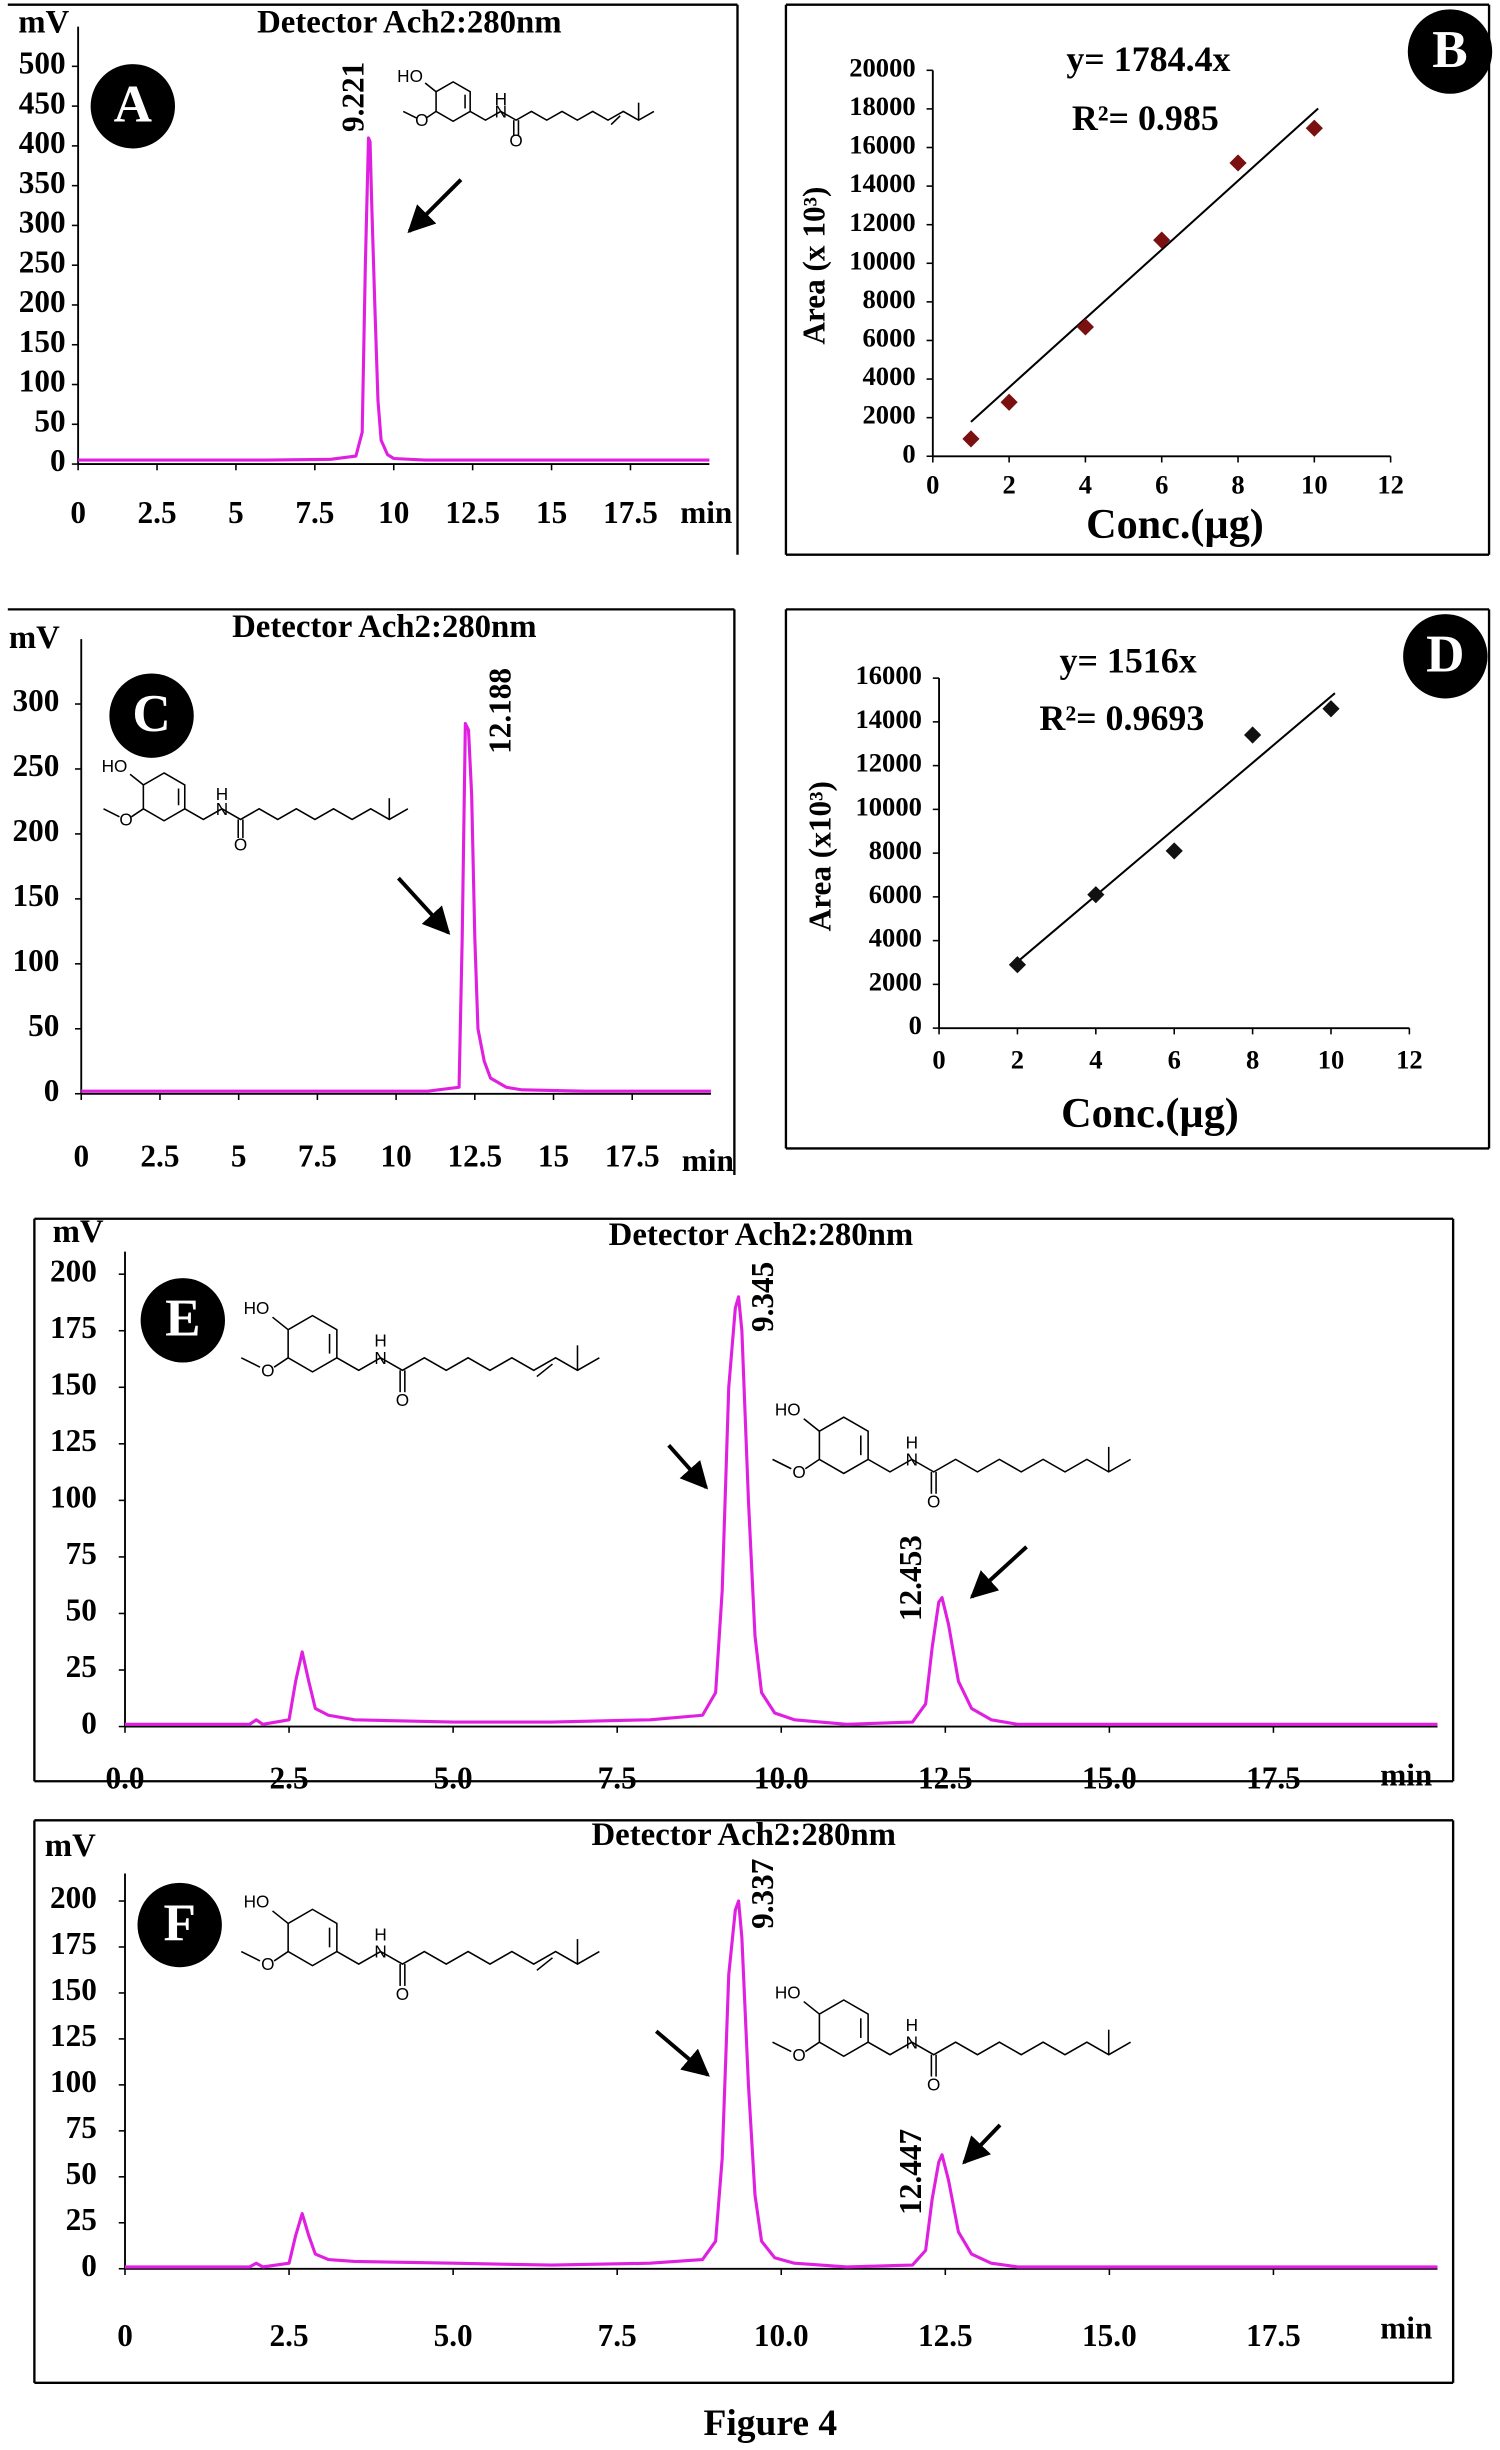 This screenshot has width=1500, height=2450. I want to click on r-squared: R²= 0.9693, so click(1121, 718).